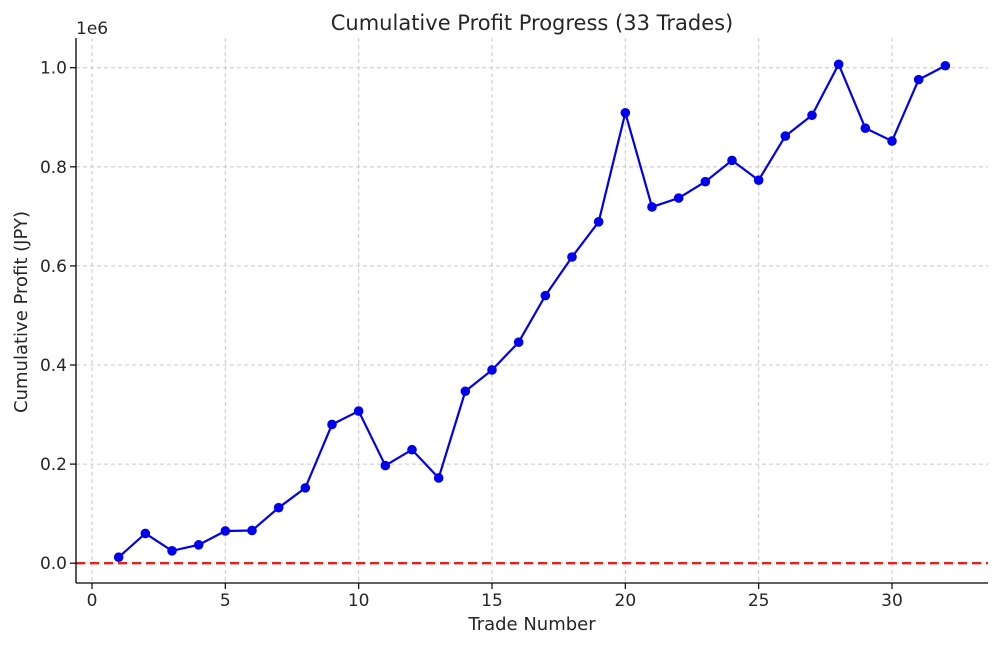  I want to click on x-axis-label: Trade Number, so click(531, 624).